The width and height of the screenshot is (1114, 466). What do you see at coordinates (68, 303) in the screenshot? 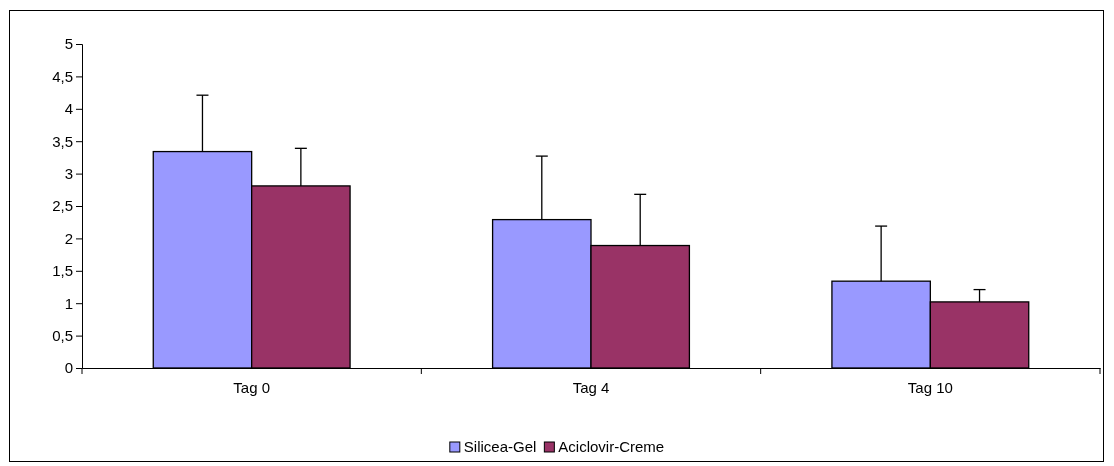
I see `y-tick-label: 1` at bounding box center [68, 303].